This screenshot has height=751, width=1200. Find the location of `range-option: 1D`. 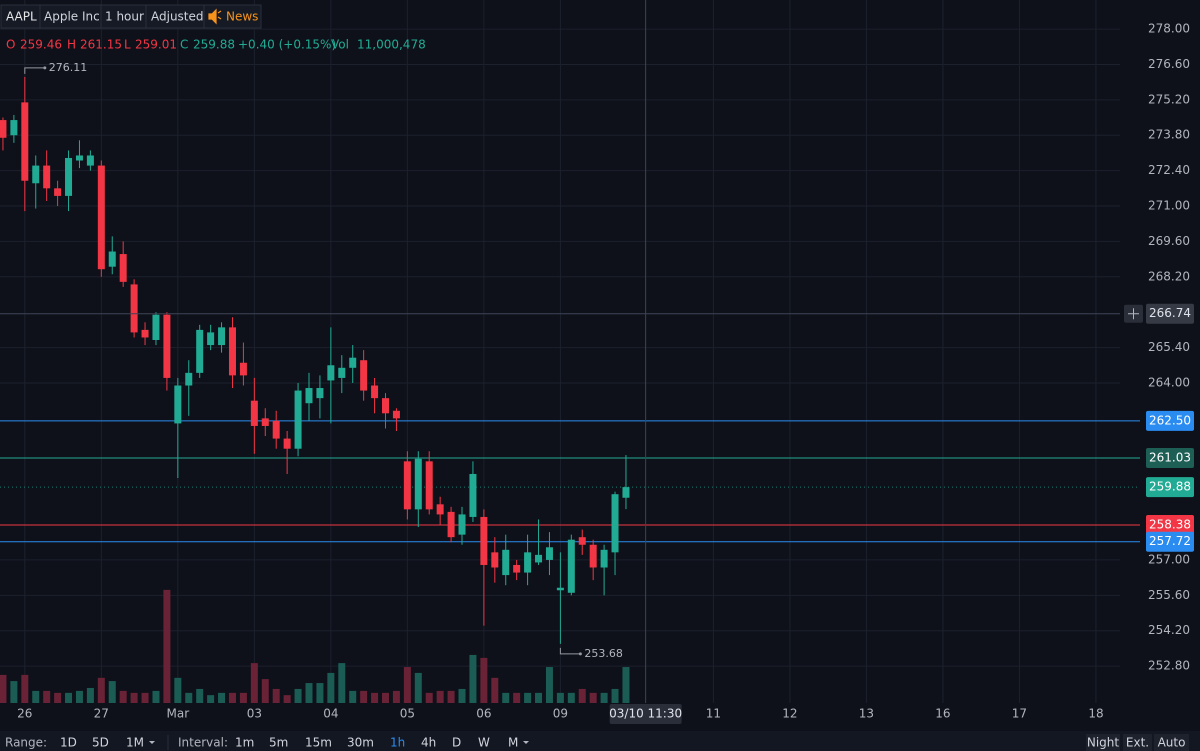

range-option: 1D is located at coordinates (68, 743).